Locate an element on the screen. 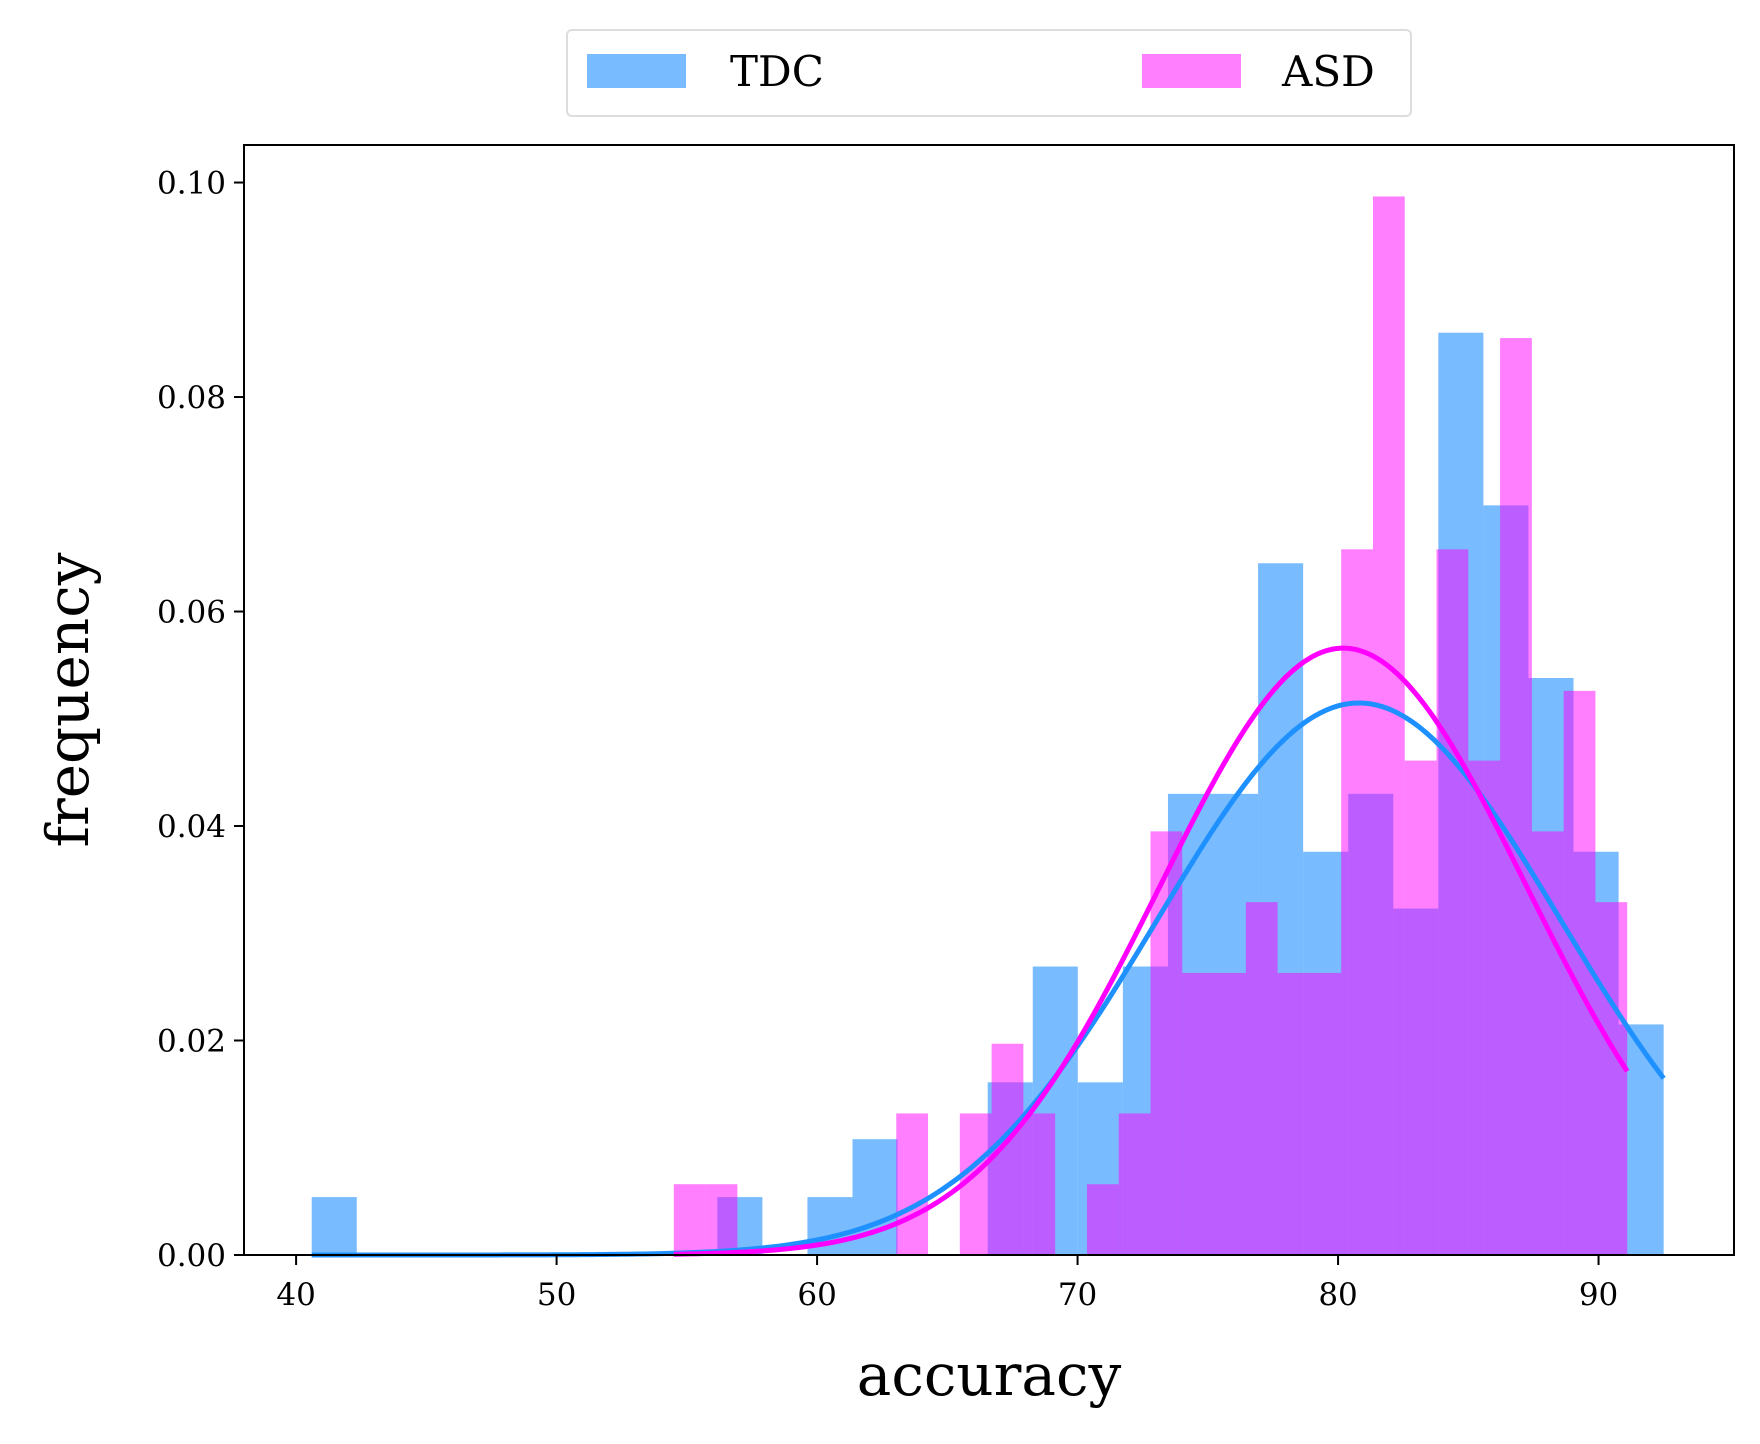  x-tick-label-60: 60 is located at coordinates (816, 1295).